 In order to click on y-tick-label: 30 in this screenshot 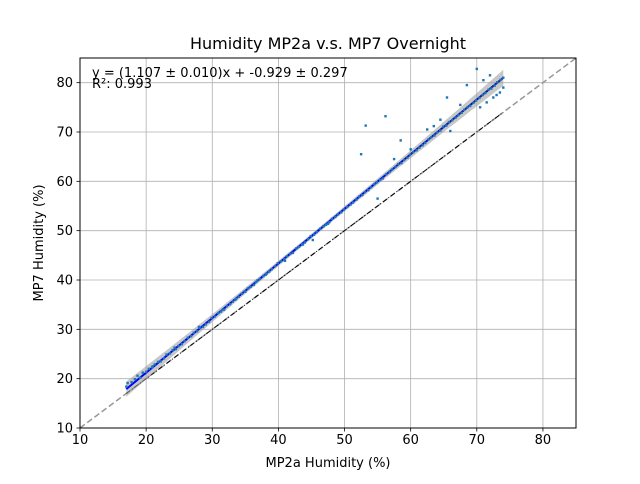, I will do `click(64, 330)`.